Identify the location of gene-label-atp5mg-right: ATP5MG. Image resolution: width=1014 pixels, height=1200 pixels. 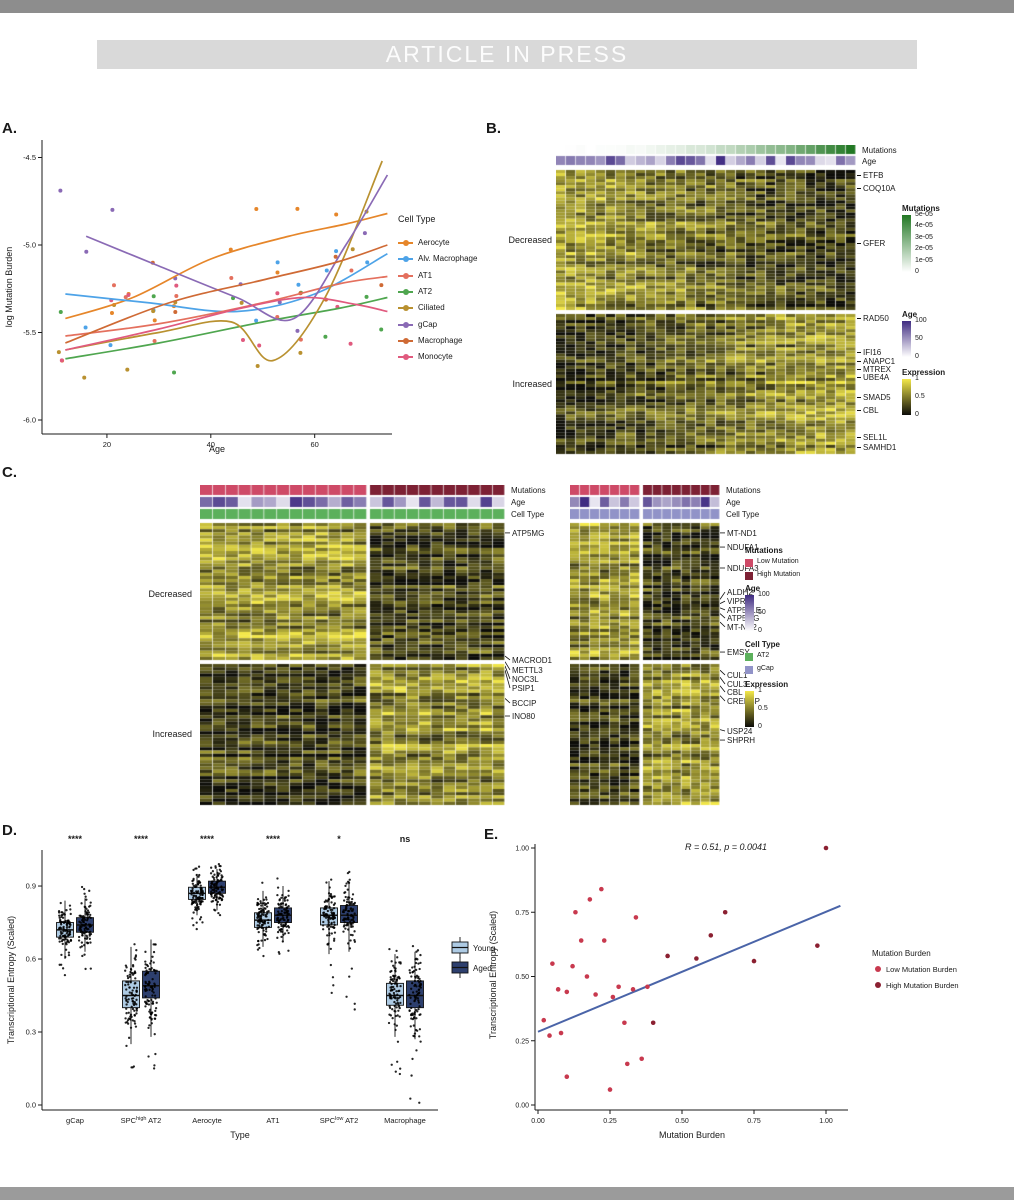
(743, 619).